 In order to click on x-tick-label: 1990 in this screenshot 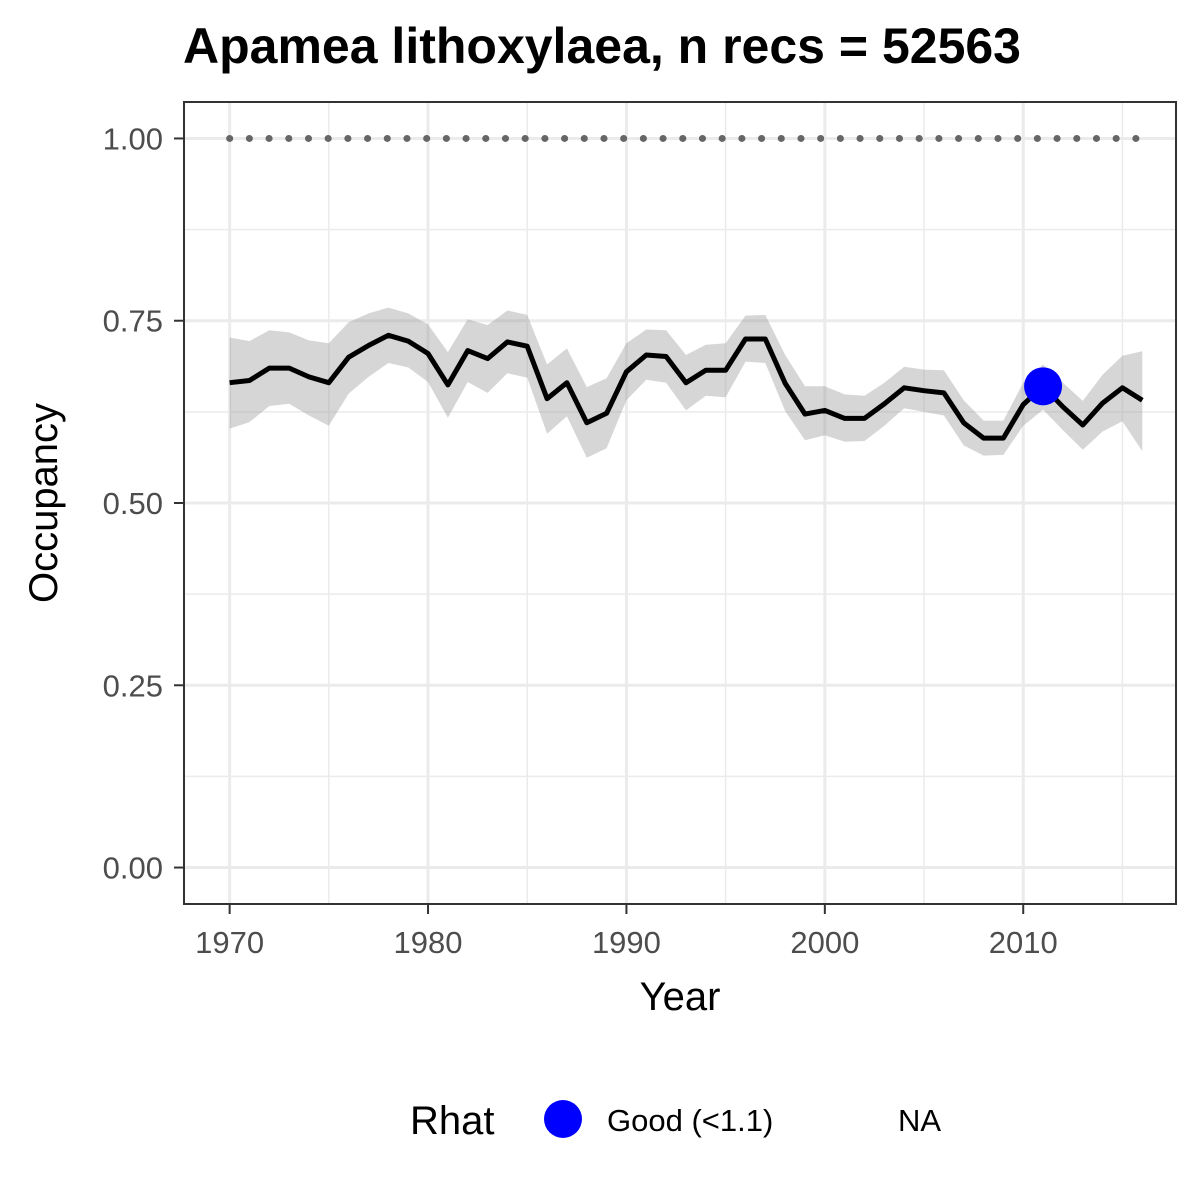, I will do `click(626, 942)`.